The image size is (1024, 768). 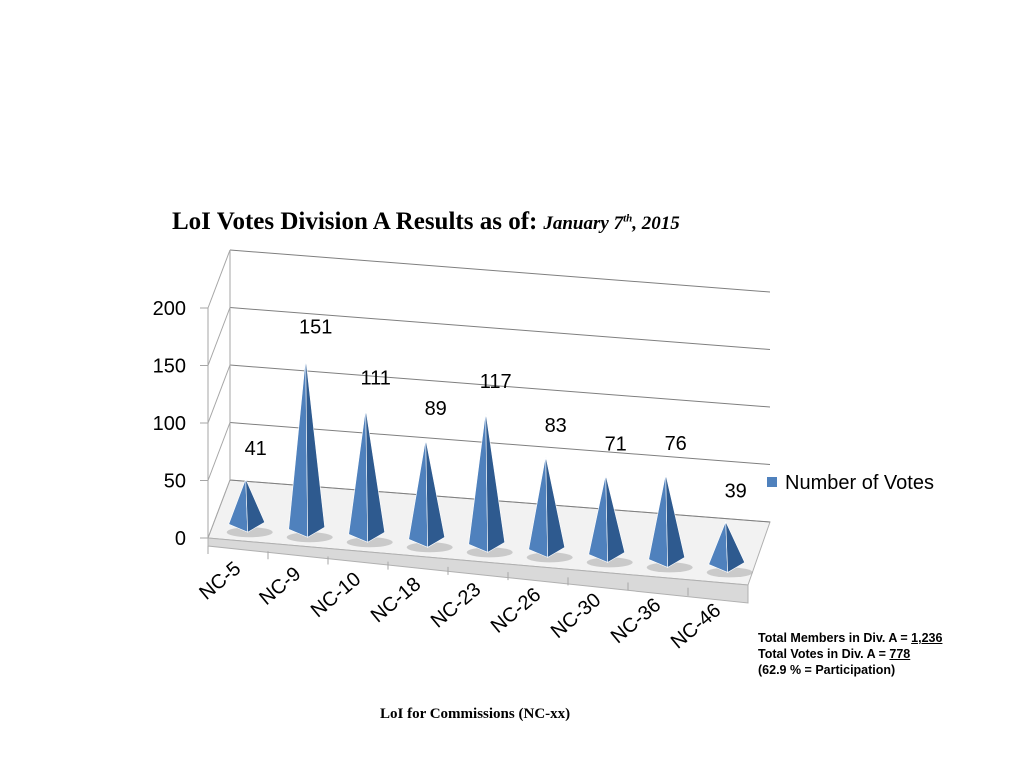 I want to click on chart-floor-front, so click(x=478, y=570).